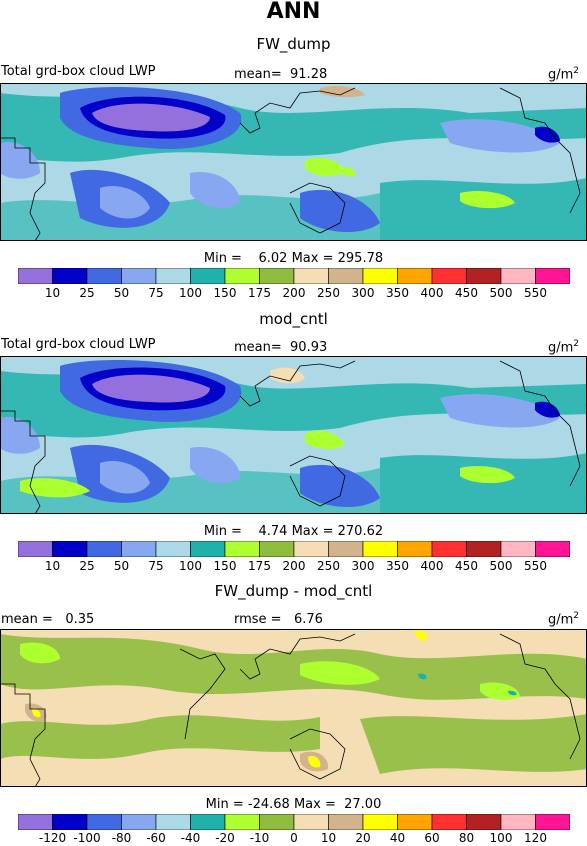  What do you see at coordinates (225, 838) in the screenshot?
I see `panel-3-tick: -20` at bounding box center [225, 838].